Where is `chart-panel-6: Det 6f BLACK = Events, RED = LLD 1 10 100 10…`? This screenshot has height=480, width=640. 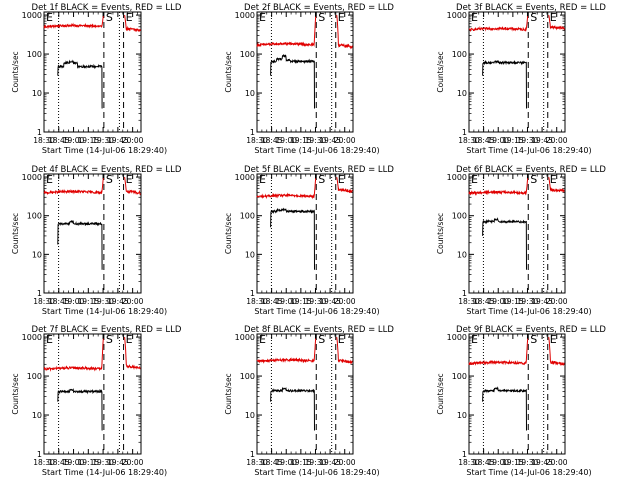
chart-panel-6: Det 6f BLACK = Events, RED = LLD 1 10 100 10… is located at coordinates (521, 240).